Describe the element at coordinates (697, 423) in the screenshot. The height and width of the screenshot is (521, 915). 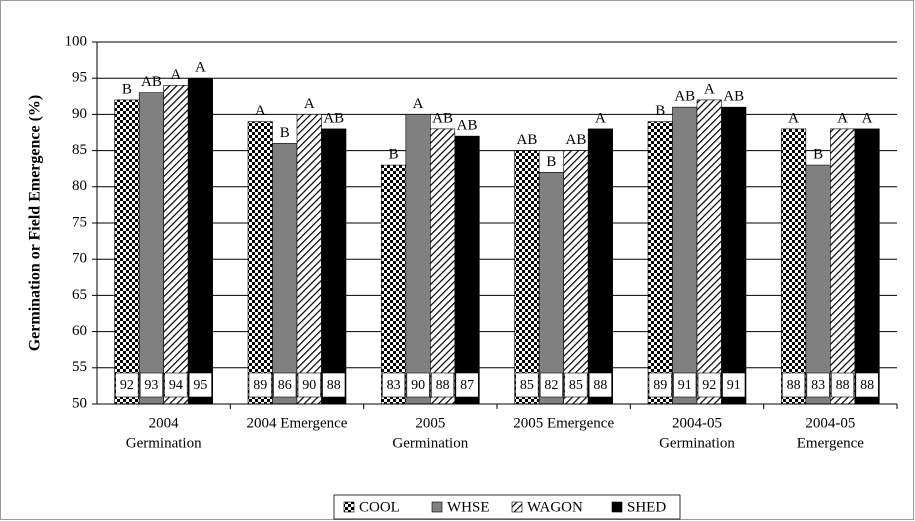
I see `x-tick-label: 2004-05` at that location.